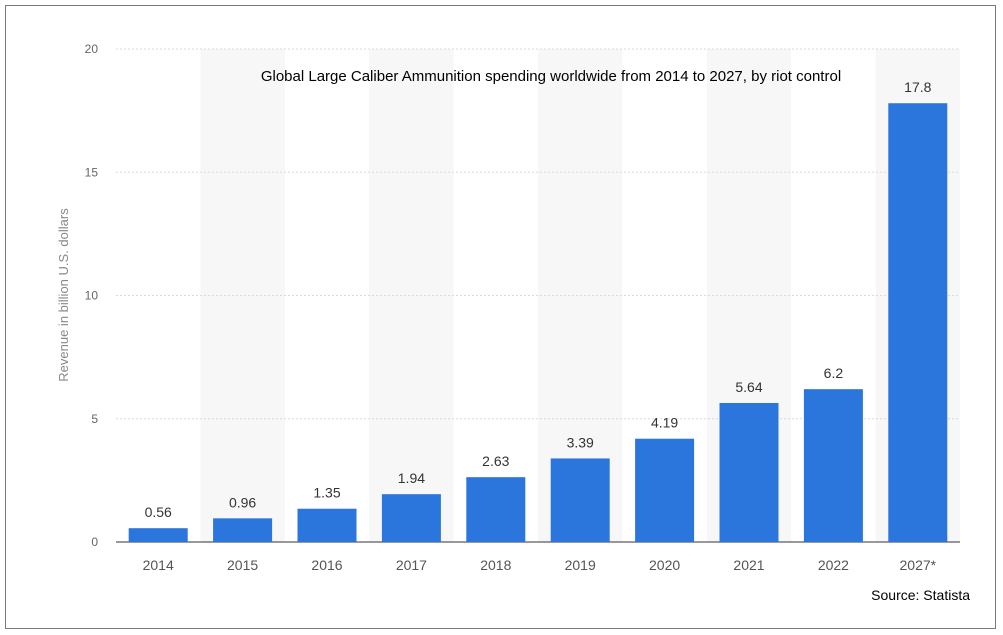  What do you see at coordinates (94, 419) in the screenshot?
I see `y-tick-label: 5` at bounding box center [94, 419].